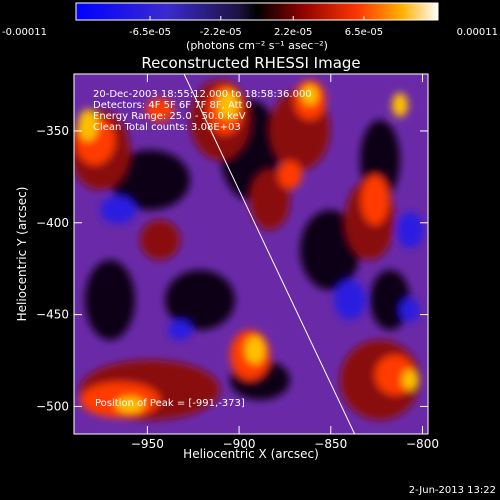 This screenshot has width=500, height=500. I want to click on x-axis-label: Heliocentric X (arcsec), so click(251, 454).